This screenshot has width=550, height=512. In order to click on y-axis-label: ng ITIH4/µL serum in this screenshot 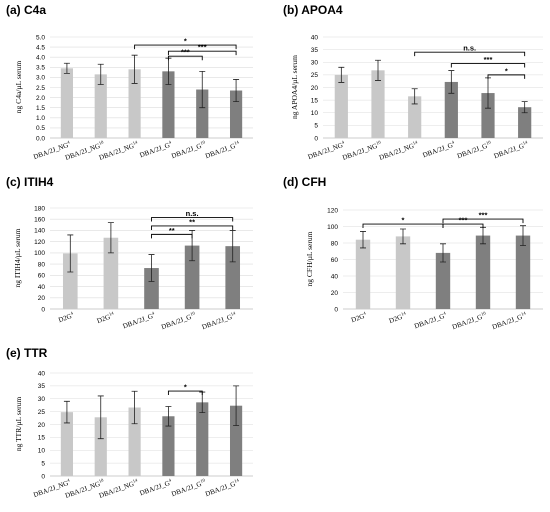, I will do `click(17, 257)`.